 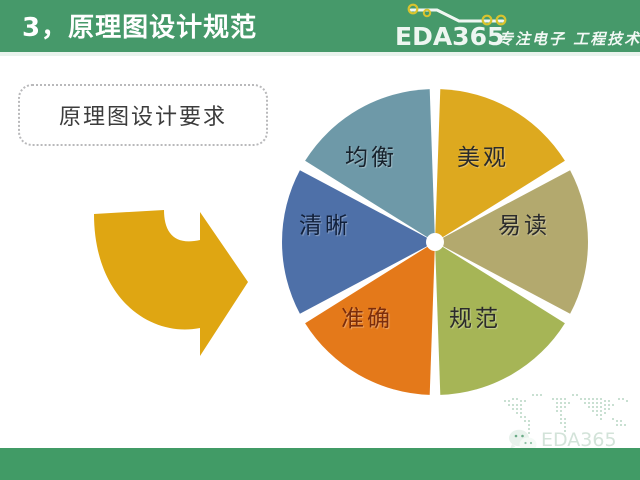 I want to click on pie-slice-guifan, so click(x=500, y=318).